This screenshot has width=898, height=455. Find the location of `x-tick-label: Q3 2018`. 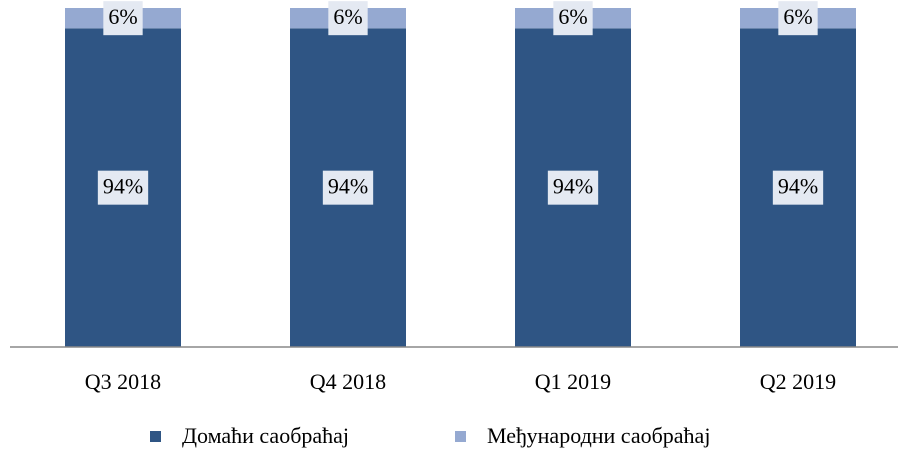

x-tick-label: Q3 2018 is located at coordinates (123, 381).